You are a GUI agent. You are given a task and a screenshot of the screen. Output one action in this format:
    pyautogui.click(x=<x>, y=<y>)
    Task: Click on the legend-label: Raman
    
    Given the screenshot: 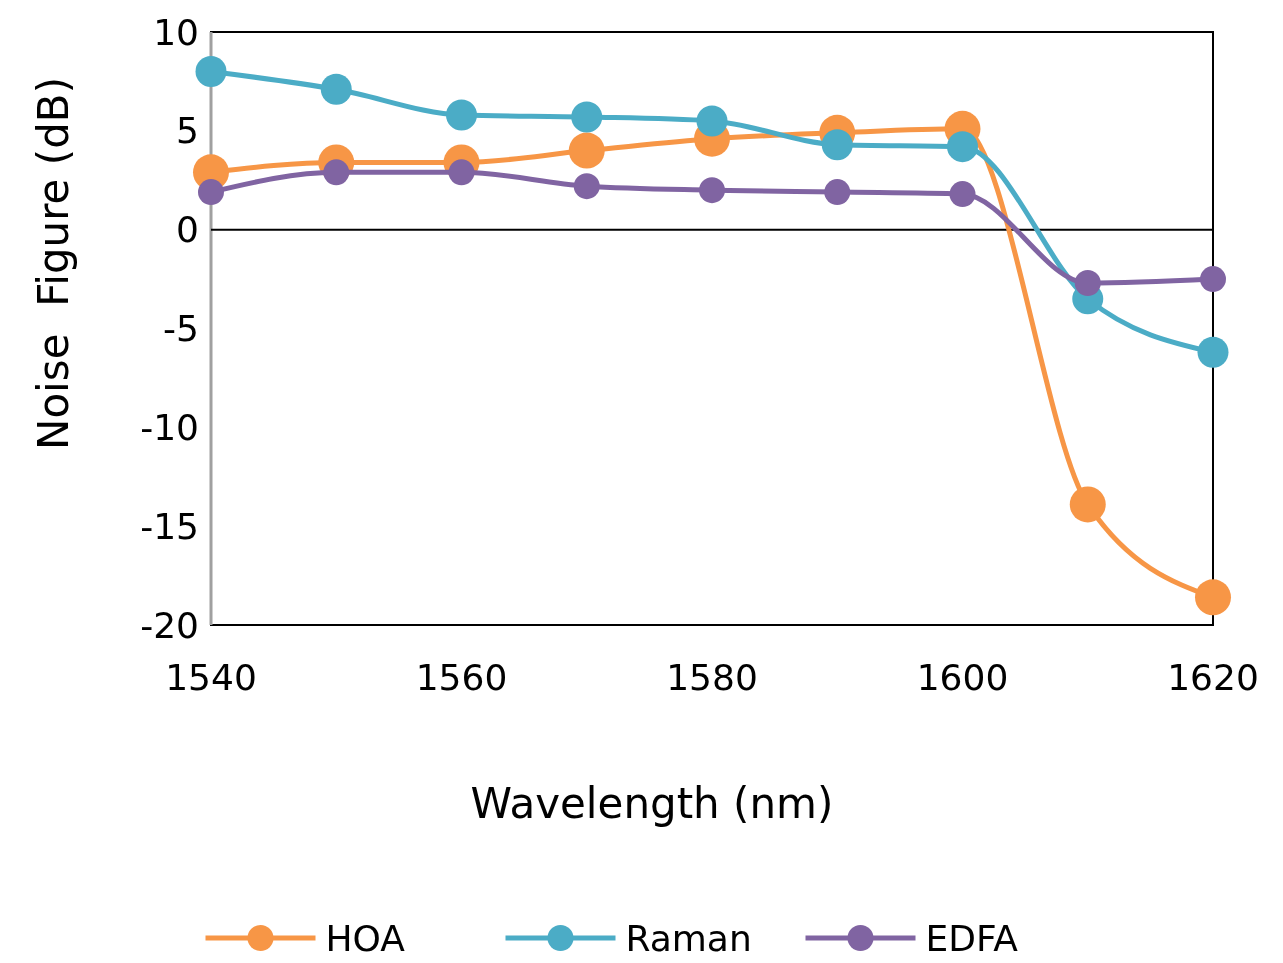 What is the action you would take?
    pyautogui.click(x=688, y=938)
    